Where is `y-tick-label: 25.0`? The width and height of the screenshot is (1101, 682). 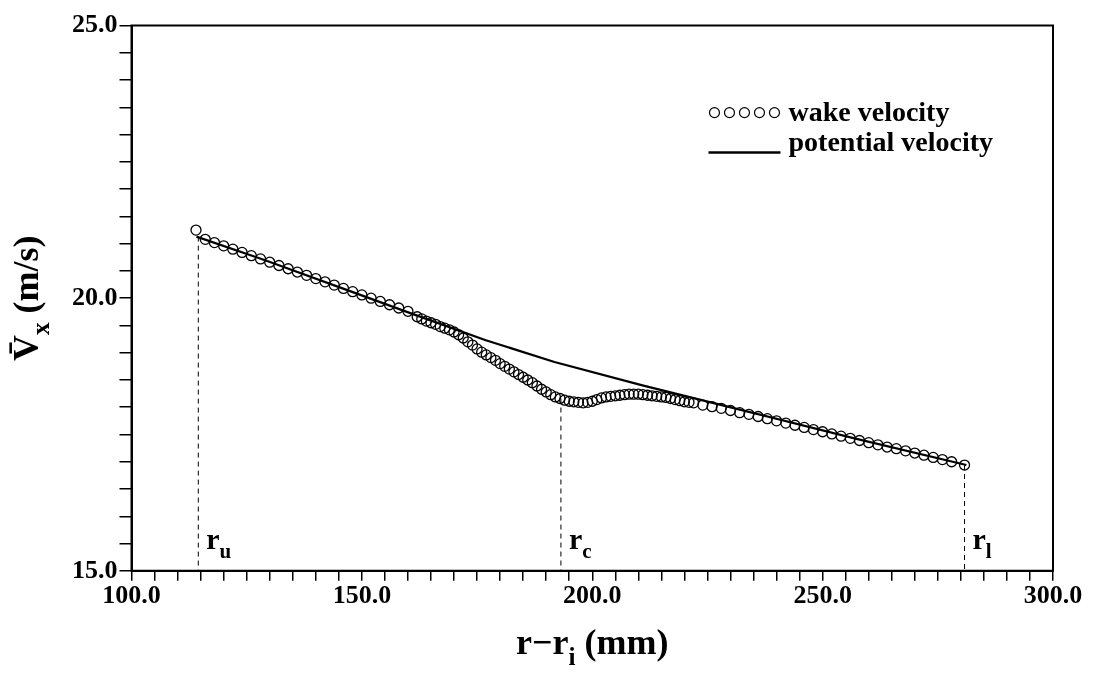
y-tick-label: 25.0 is located at coordinates (95, 24).